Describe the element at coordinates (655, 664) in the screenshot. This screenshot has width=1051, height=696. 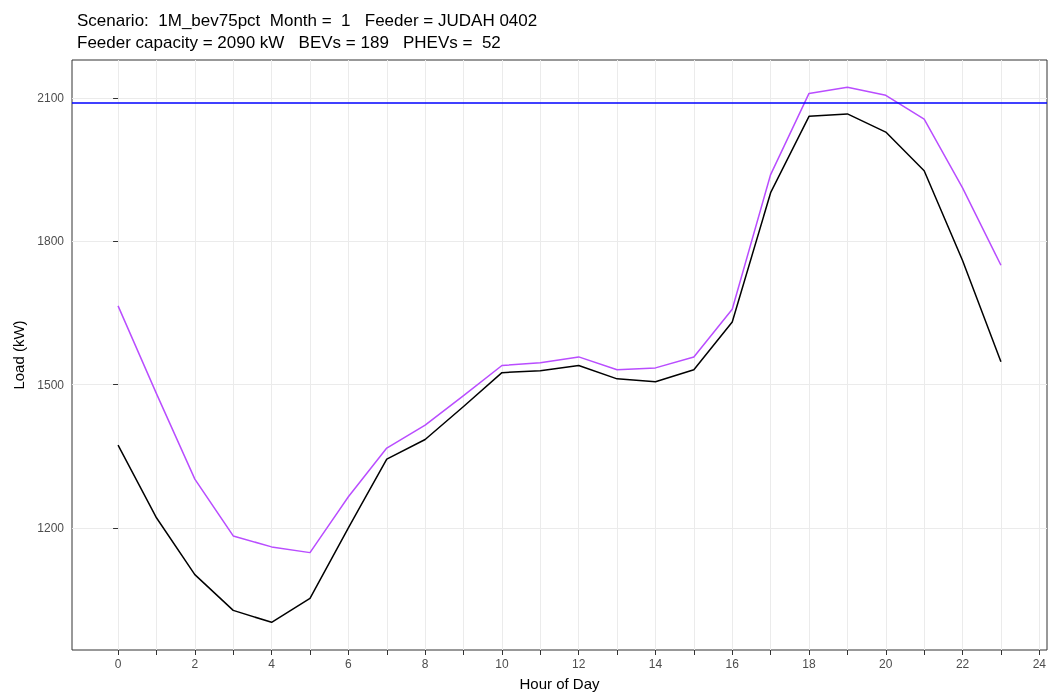
I see `x-tick-label: 14` at that location.